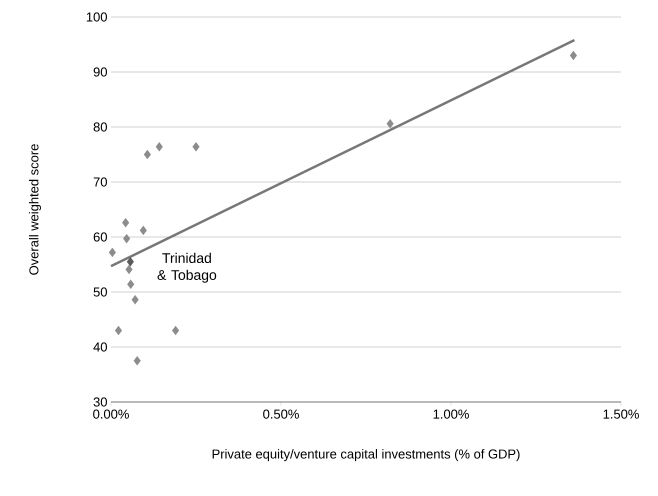  Describe the element at coordinates (100, 182) in the screenshot. I see `y-tick-label: 70` at that location.